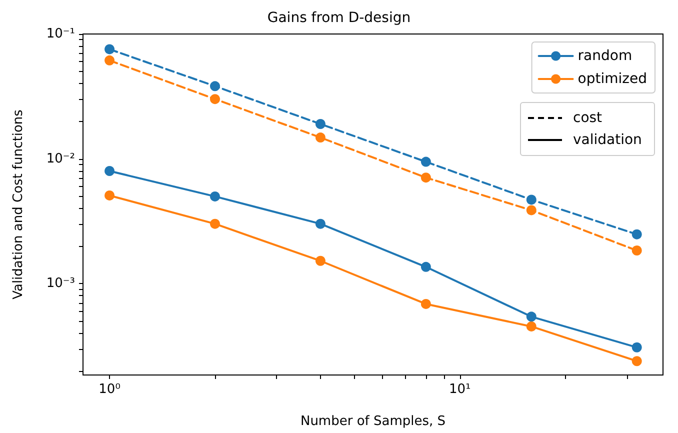 The width and height of the screenshot is (678, 433). I want to click on y-tick-label: 10⁻², so click(60, 158).